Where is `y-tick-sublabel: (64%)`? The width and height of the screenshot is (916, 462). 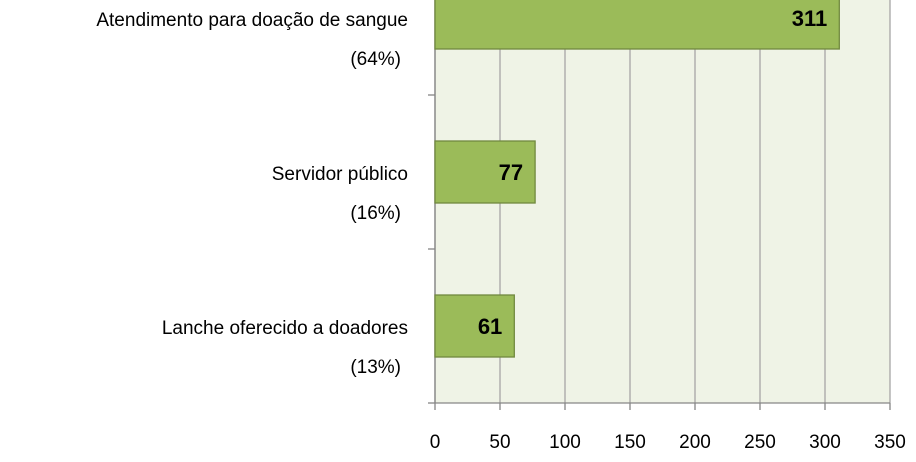 y-tick-sublabel: (64%) is located at coordinates (375, 59).